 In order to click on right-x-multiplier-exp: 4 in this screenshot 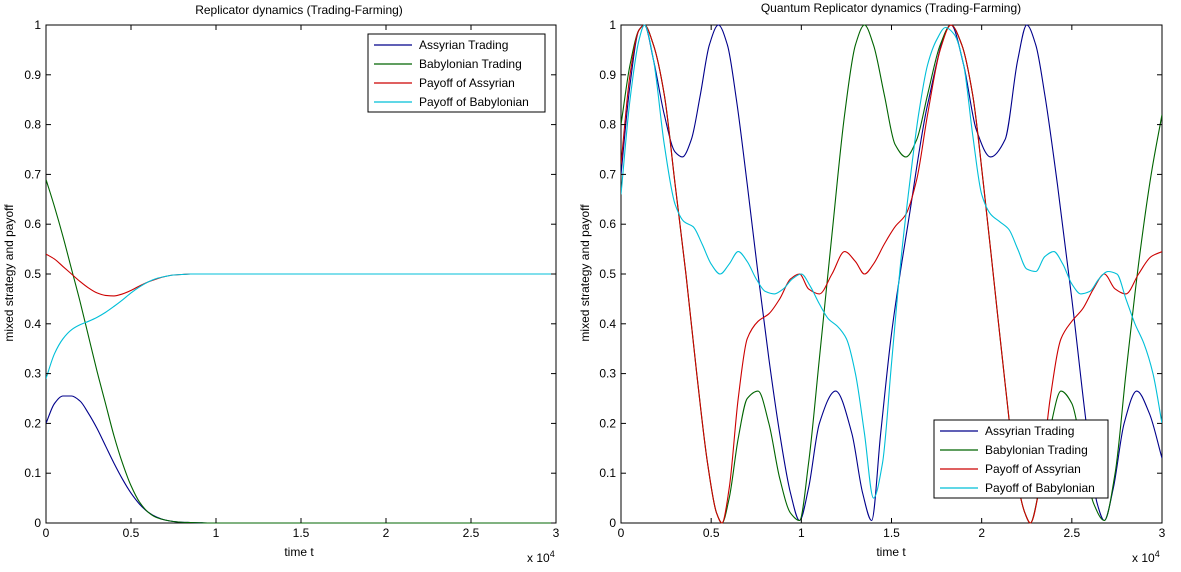, I will do `click(1157, 554)`.